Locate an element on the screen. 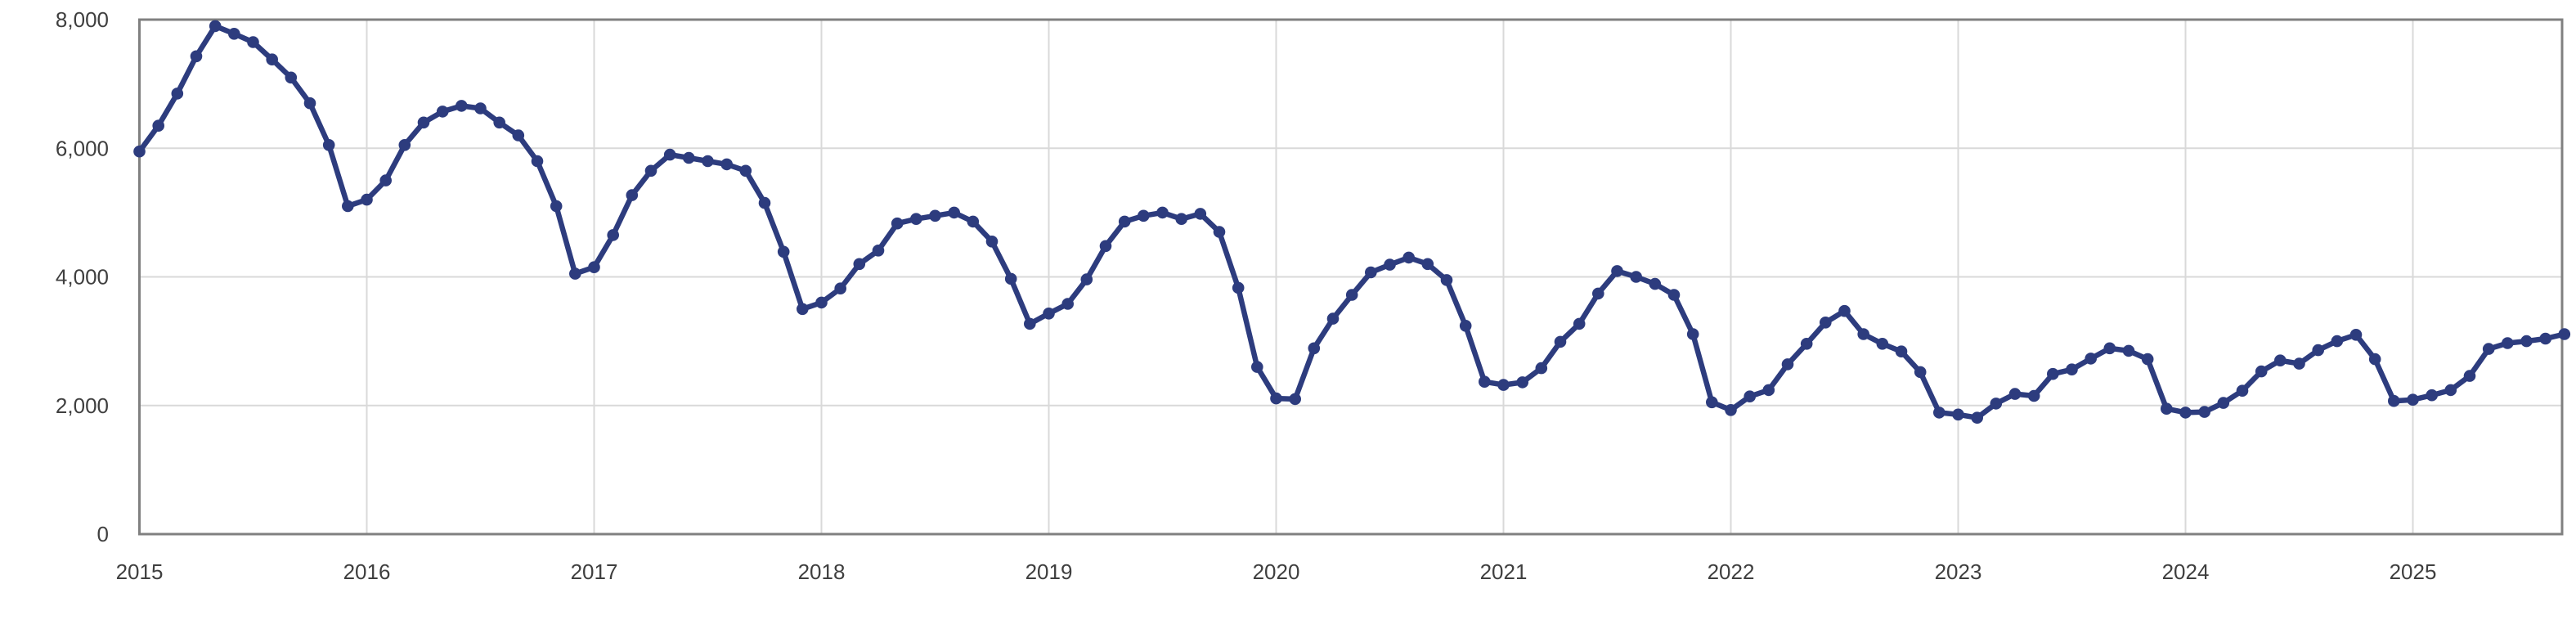  x-axis-tick-label: 2021 is located at coordinates (1504, 571).